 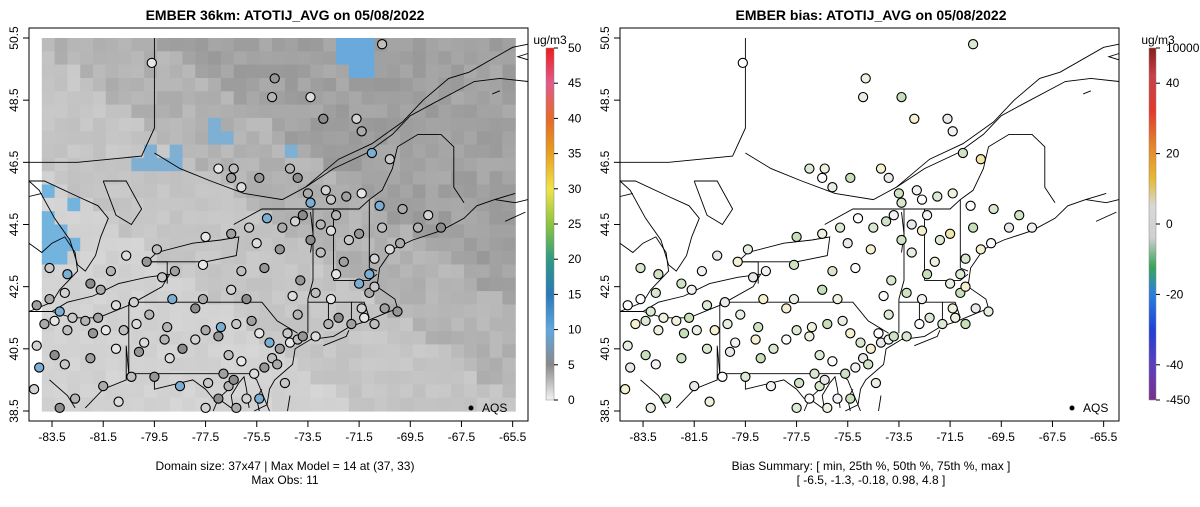 I want to click on right-colorbar-label: 10000, so click(x=1183, y=48).